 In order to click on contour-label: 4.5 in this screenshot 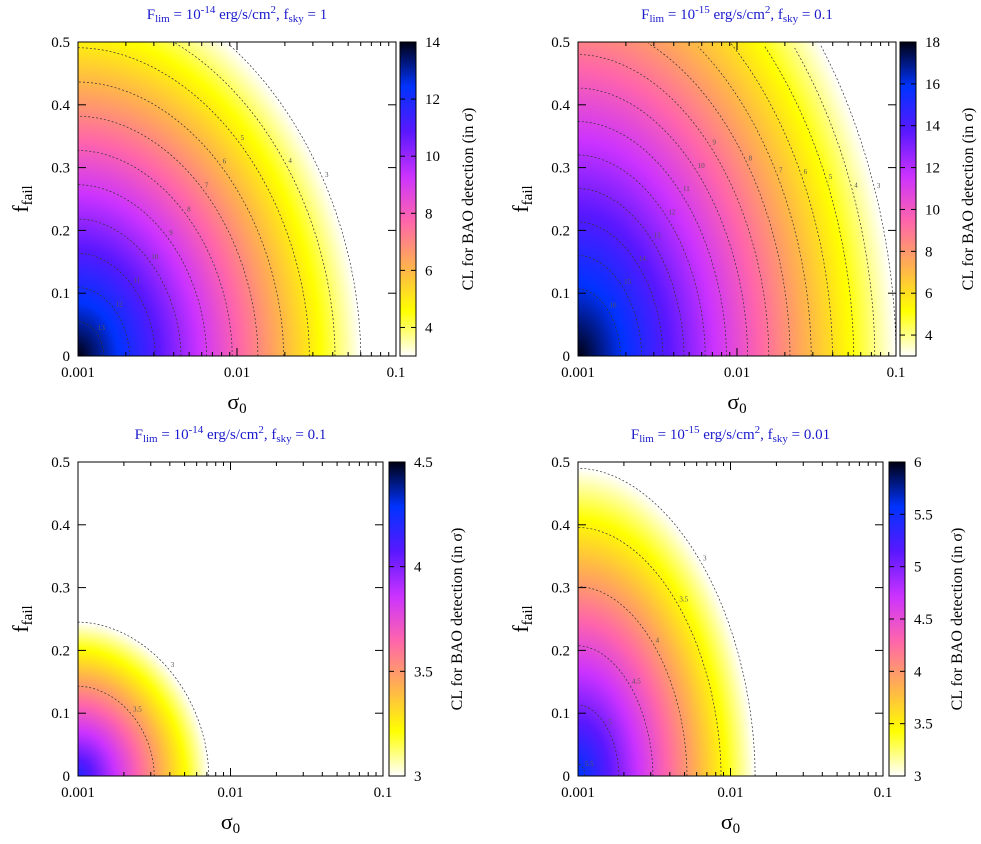, I will do `click(636, 682)`.